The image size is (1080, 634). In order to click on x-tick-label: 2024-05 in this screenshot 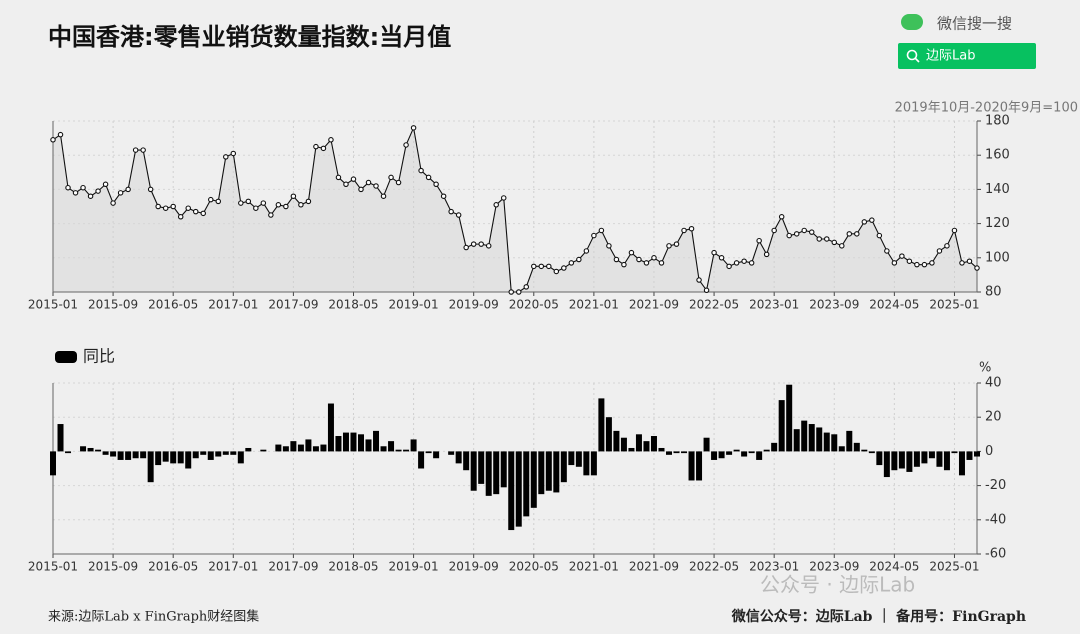, I will do `click(894, 305)`.